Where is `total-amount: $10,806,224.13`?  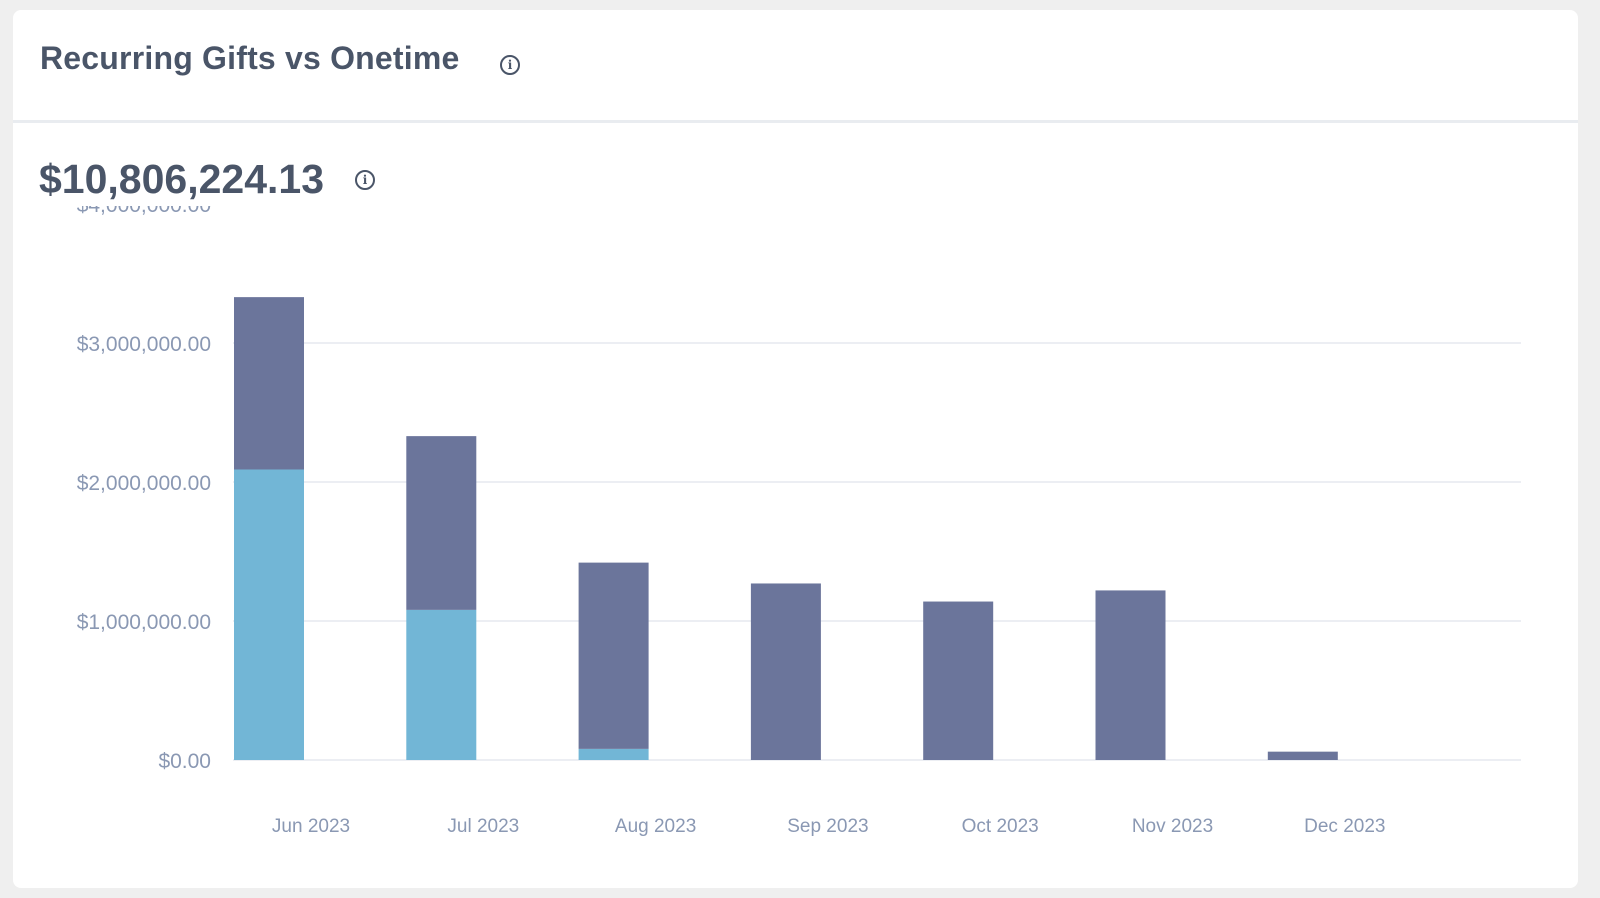
total-amount: $10,806,224.13 is located at coordinates (181, 179).